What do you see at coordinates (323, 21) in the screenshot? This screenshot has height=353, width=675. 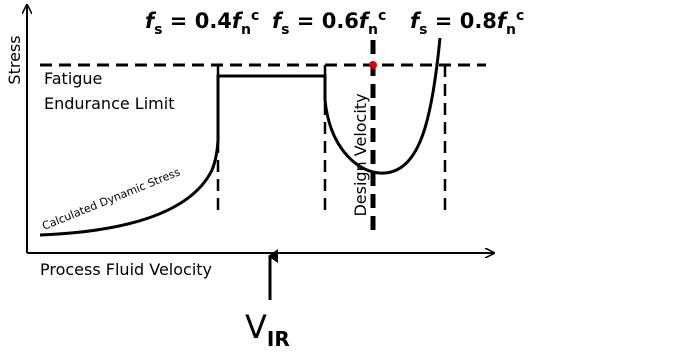 I see `formula-part: = 0.6` at bounding box center [323, 21].